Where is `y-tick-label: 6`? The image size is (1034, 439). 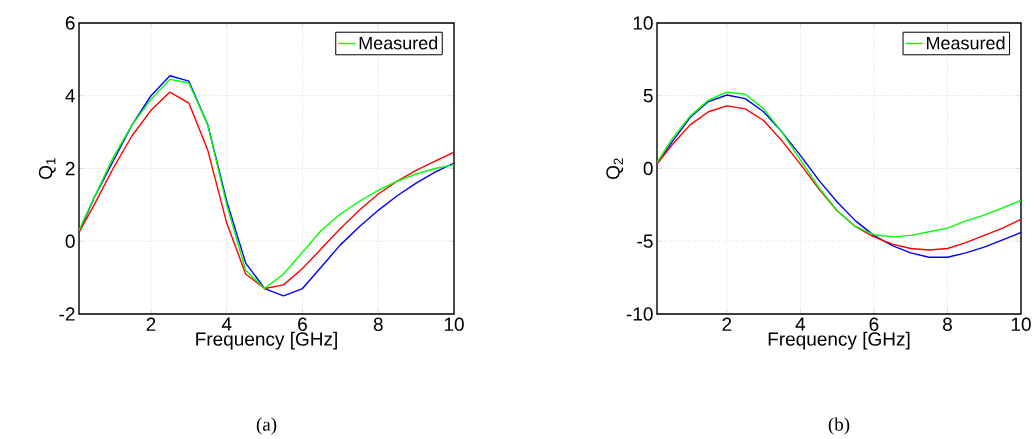
y-tick-label: 6 is located at coordinates (70, 23).